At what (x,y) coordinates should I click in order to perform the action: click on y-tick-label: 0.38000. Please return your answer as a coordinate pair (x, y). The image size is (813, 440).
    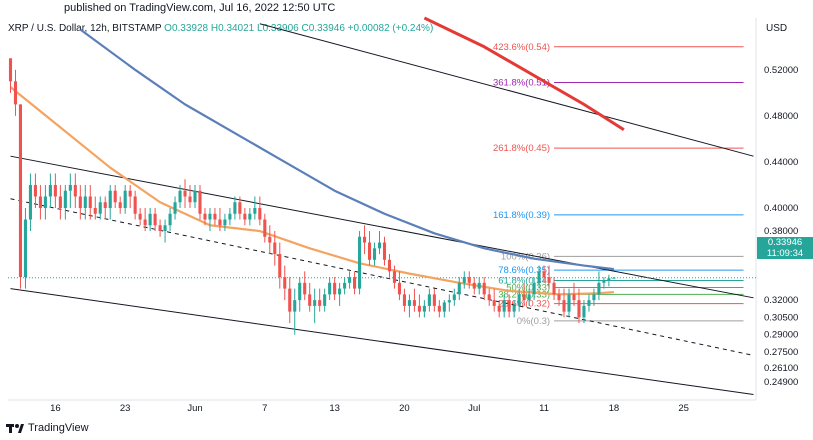
    Looking at the image, I should click on (781, 231).